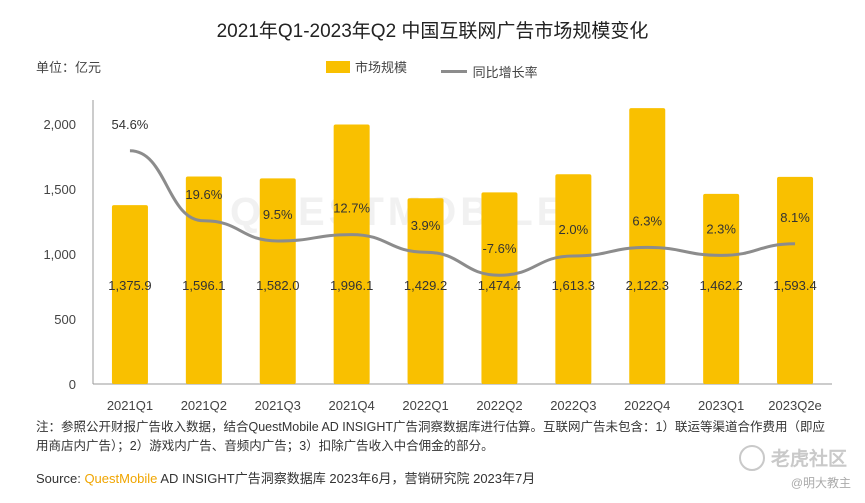 The height and width of the screenshot is (503, 865). What do you see at coordinates (808, 459) in the screenshot?
I see `watermark-logo-text: 老虎社区` at bounding box center [808, 459].